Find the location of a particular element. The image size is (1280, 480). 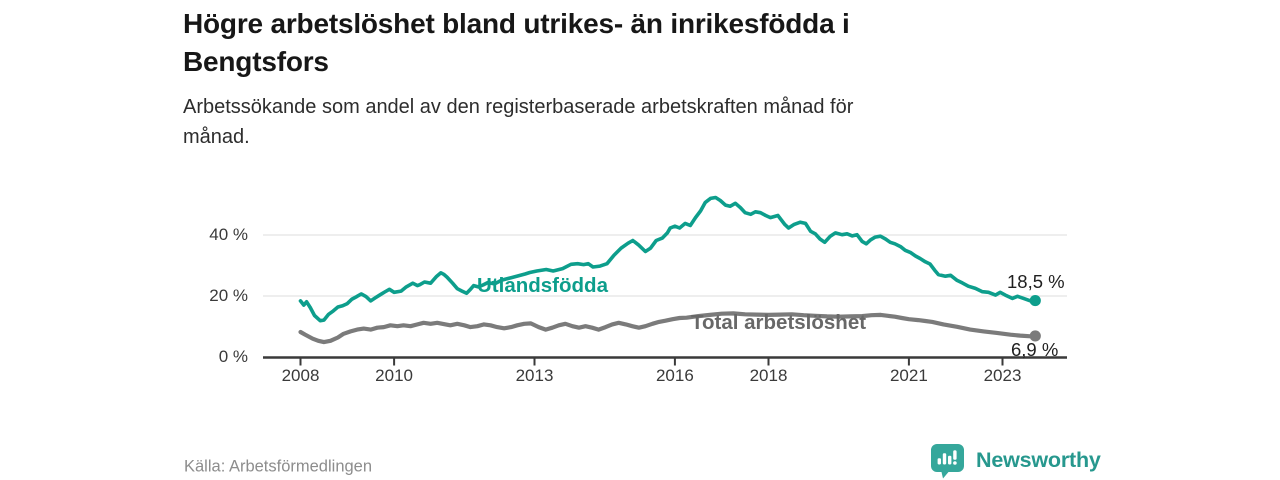

newsworthy-wordmark: Newsworthy is located at coordinates (1038, 460).